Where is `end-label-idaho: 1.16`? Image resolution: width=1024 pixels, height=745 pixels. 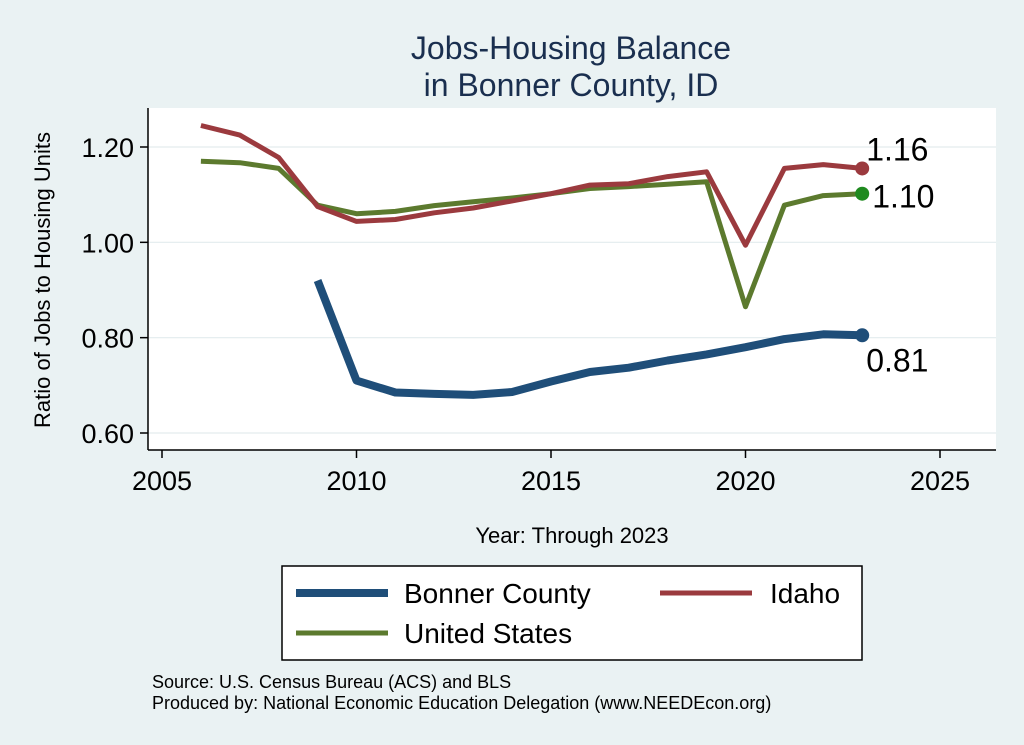
end-label-idaho: 1.16 is located at coordinates (897, 149).